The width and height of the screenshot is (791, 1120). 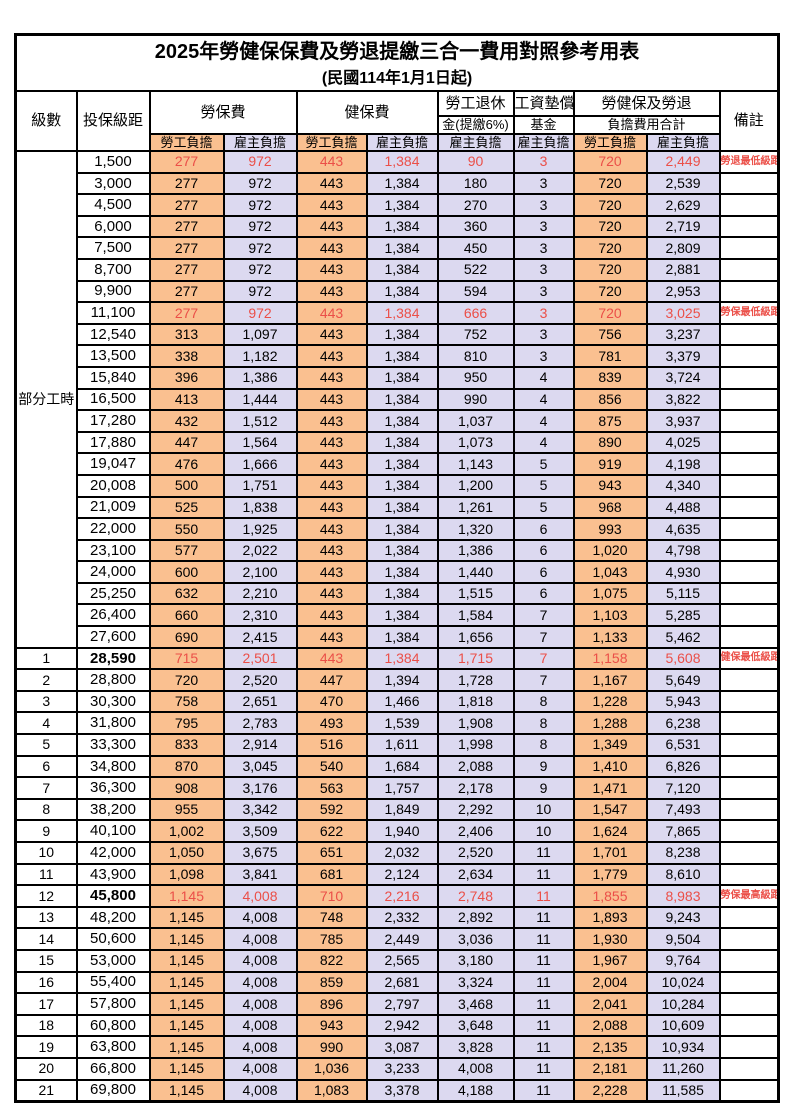 What do you see at coordinates (683, 1004) in the screenshot?
I see `cell-value: 10,284` at bounding box center [683, 1004].